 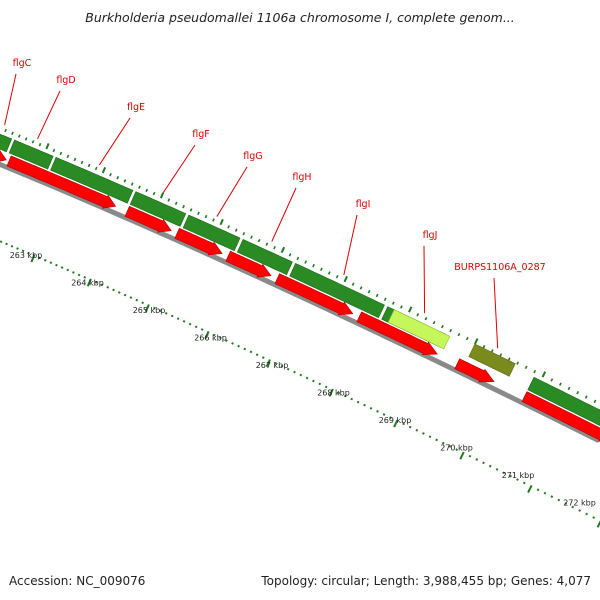 What do you see at coordinates (200, 134) in the screenshot?
I see `gene-label-flgF: flgF` at bounding box center [200, 134].